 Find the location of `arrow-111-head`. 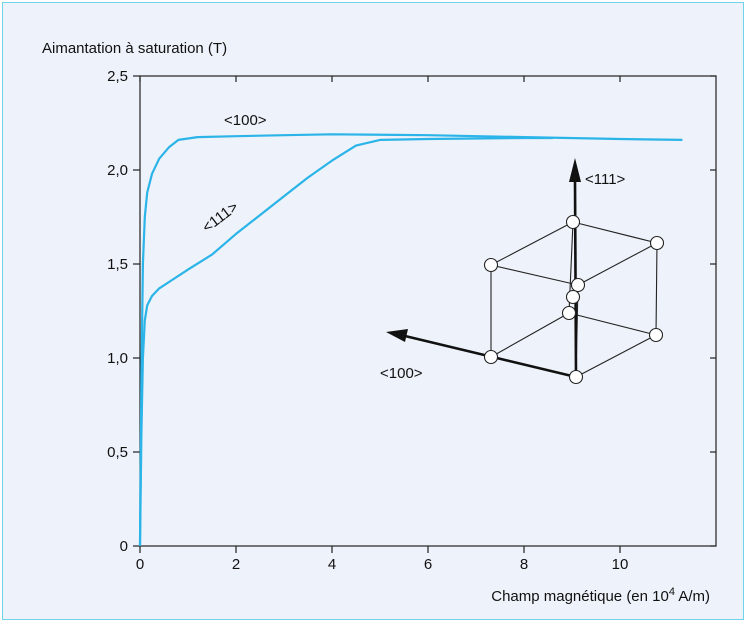

arrow-111-head is located at coordinates (575, 170).